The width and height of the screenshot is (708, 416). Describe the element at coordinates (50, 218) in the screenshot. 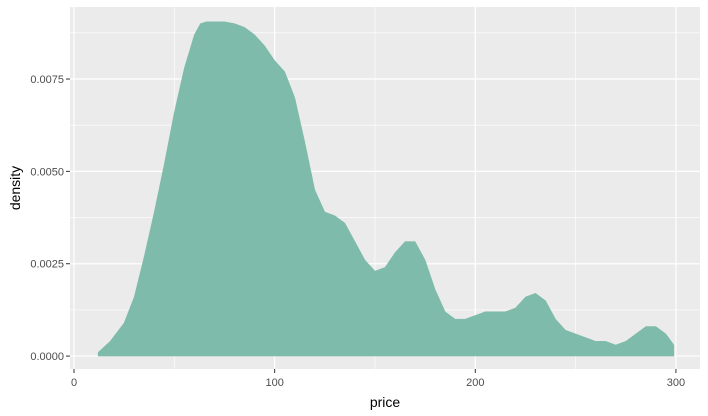

I see `y-axis: 0.0000 0.0025 0.0050 0.0075` at that location.